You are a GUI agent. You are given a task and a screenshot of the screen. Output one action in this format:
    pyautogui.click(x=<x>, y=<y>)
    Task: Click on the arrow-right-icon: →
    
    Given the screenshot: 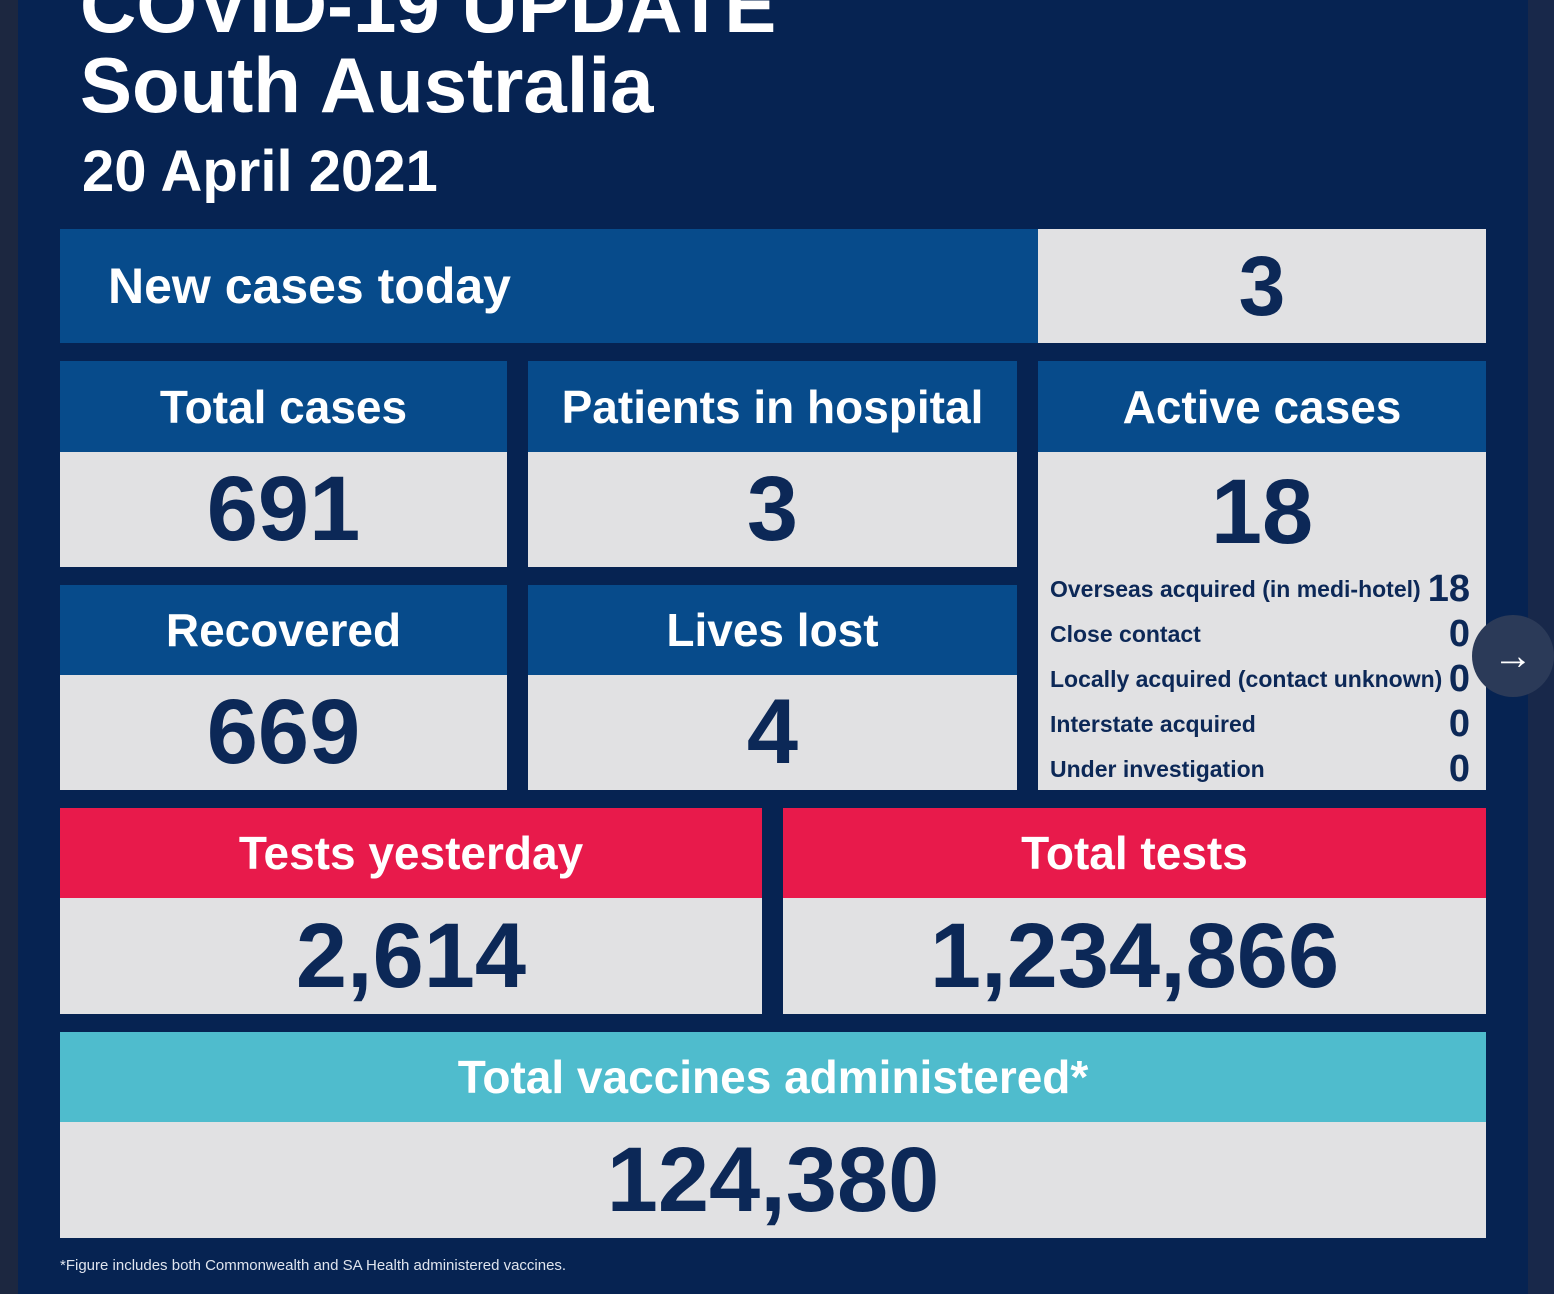 What is the action you would take?
    pyautogui.click(x=1513, y=655)
    